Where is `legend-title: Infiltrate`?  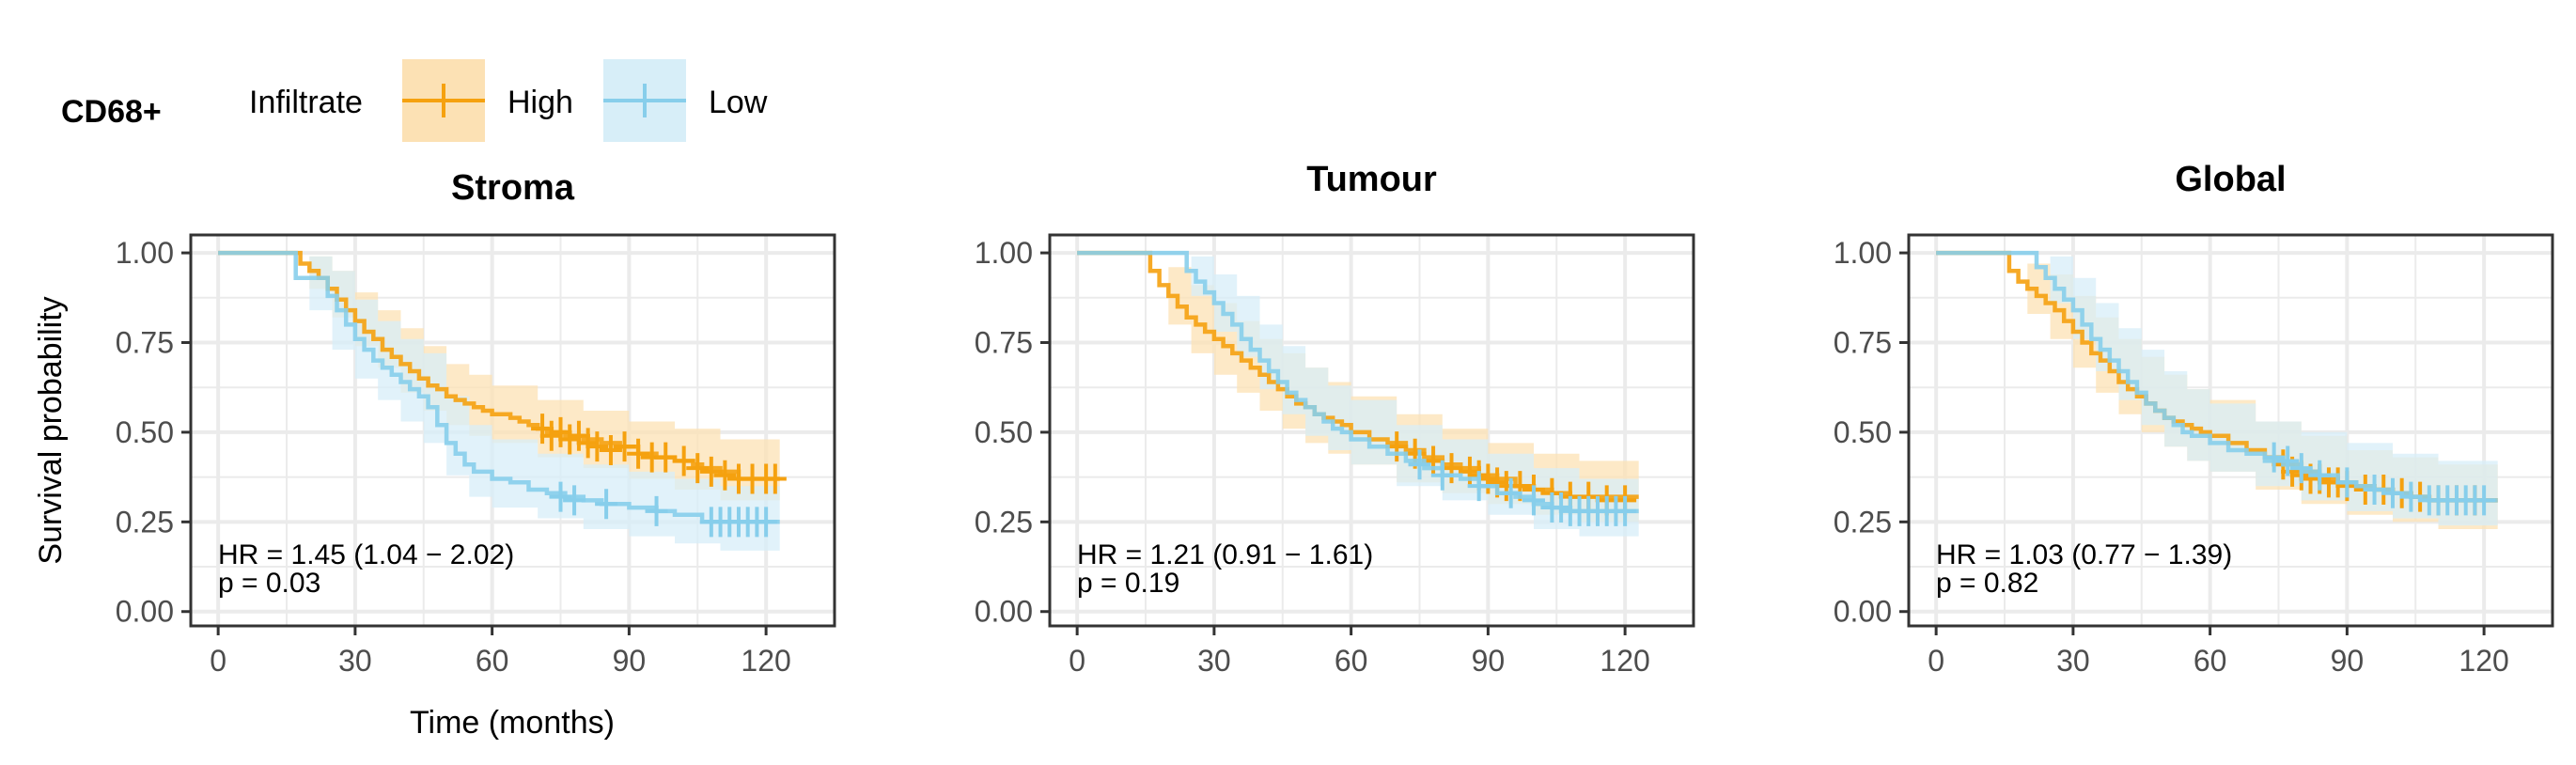
legend-title: Infiltrate is located at coordinates (306, 102).